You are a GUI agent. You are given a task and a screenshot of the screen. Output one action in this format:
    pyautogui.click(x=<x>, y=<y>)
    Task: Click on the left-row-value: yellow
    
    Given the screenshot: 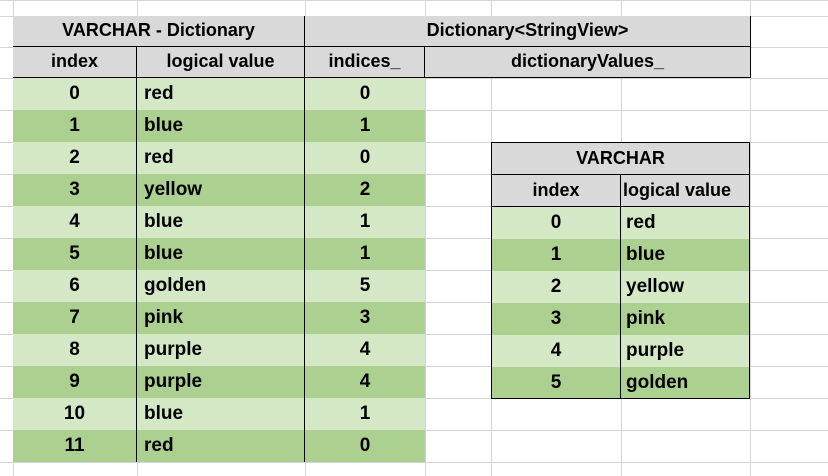 What is the action you would take?
    pyautogui.click(x=221, y=190)
    